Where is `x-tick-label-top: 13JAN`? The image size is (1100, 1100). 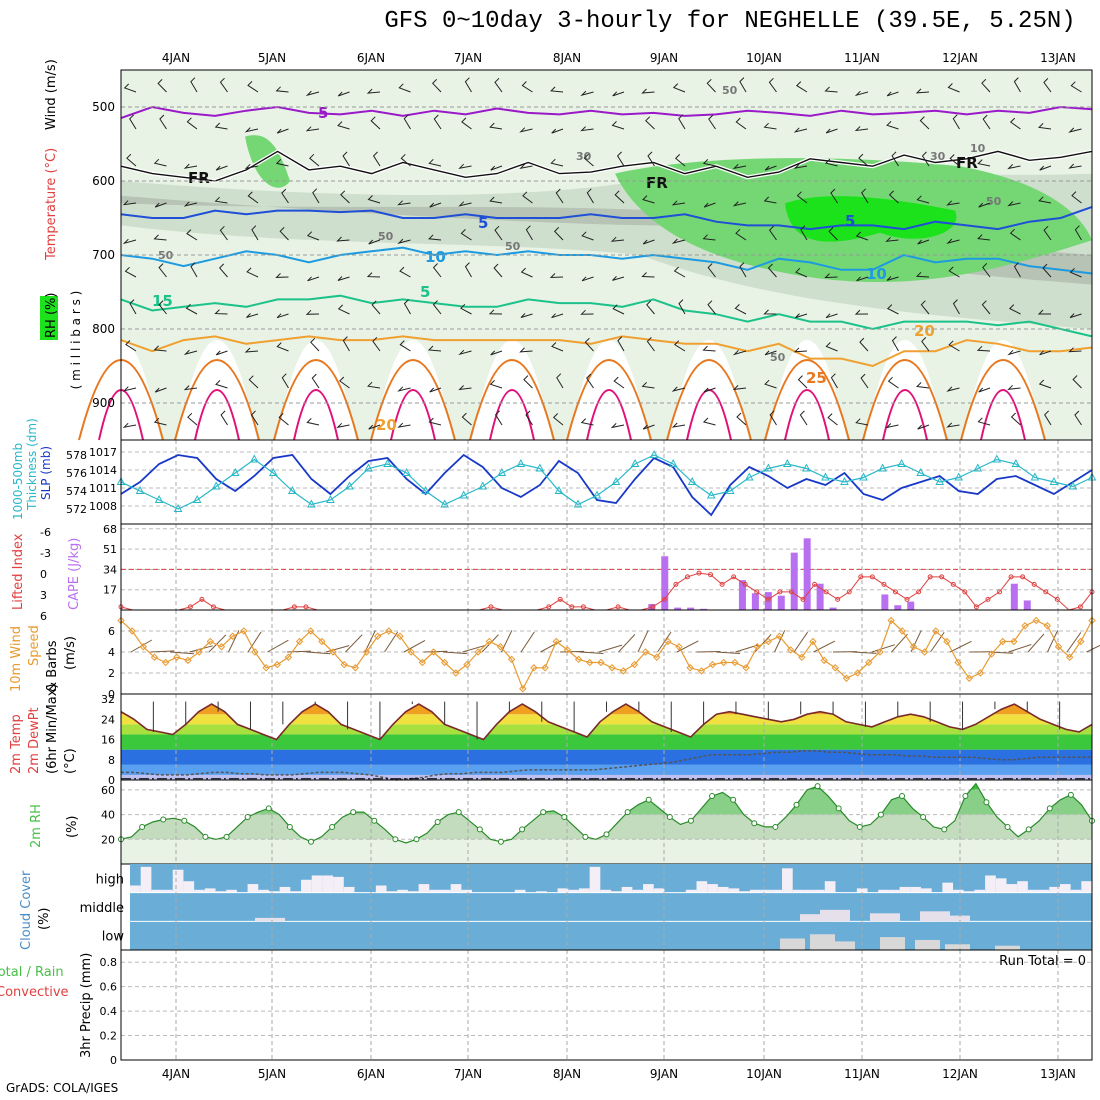 x-tick-label-top: 13JAN is located at coordinates (1058, 58).